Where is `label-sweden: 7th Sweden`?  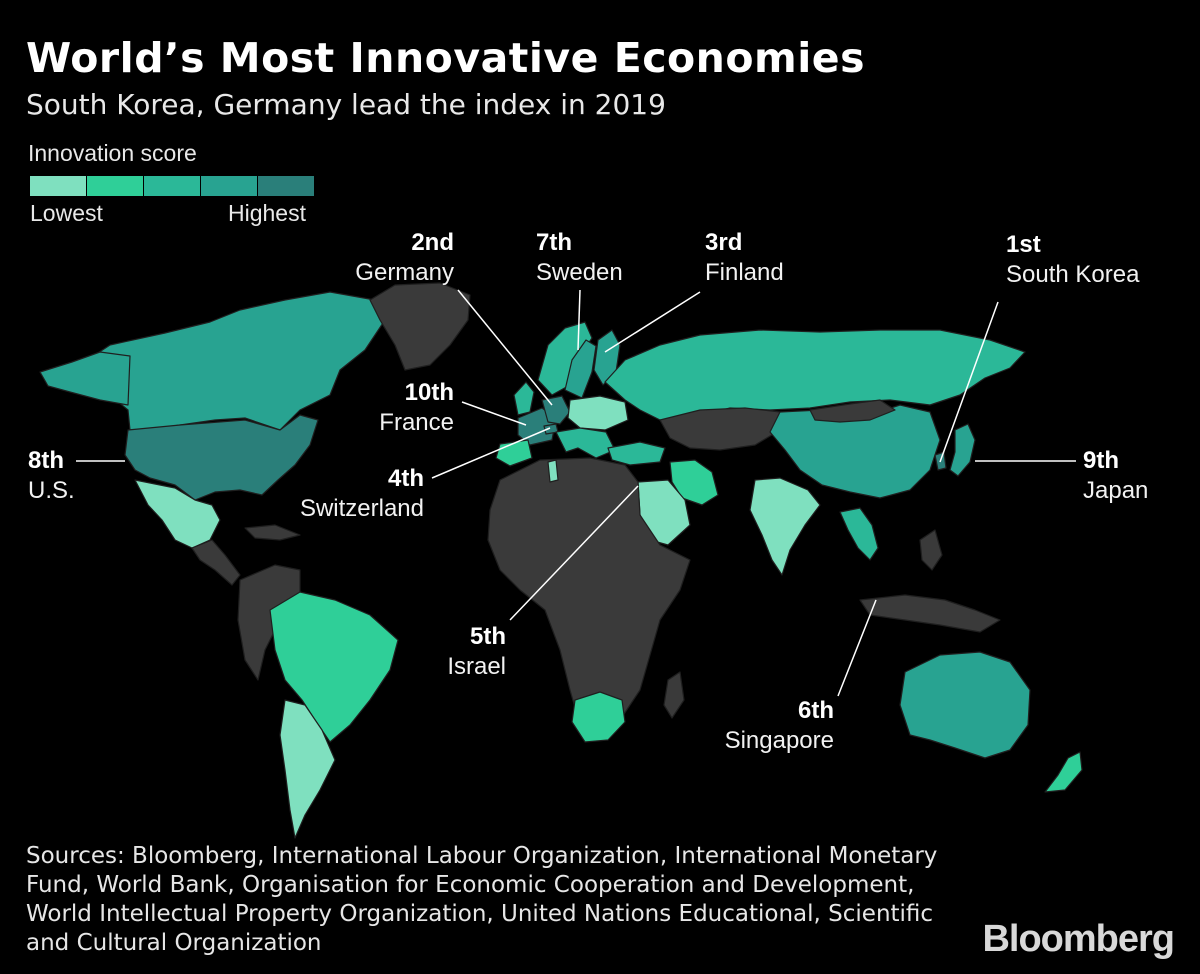 label-sweden: 7th Sweden is located at coordinates (579, 258).